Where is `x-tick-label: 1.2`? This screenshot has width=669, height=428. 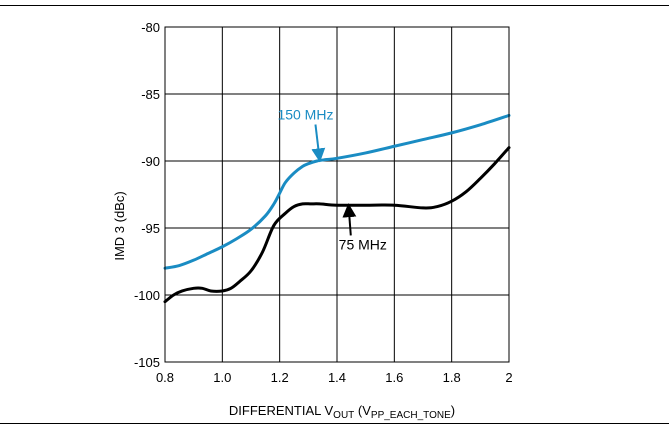 x-tick-label: 1.2 is located at coordinates (280, 377).